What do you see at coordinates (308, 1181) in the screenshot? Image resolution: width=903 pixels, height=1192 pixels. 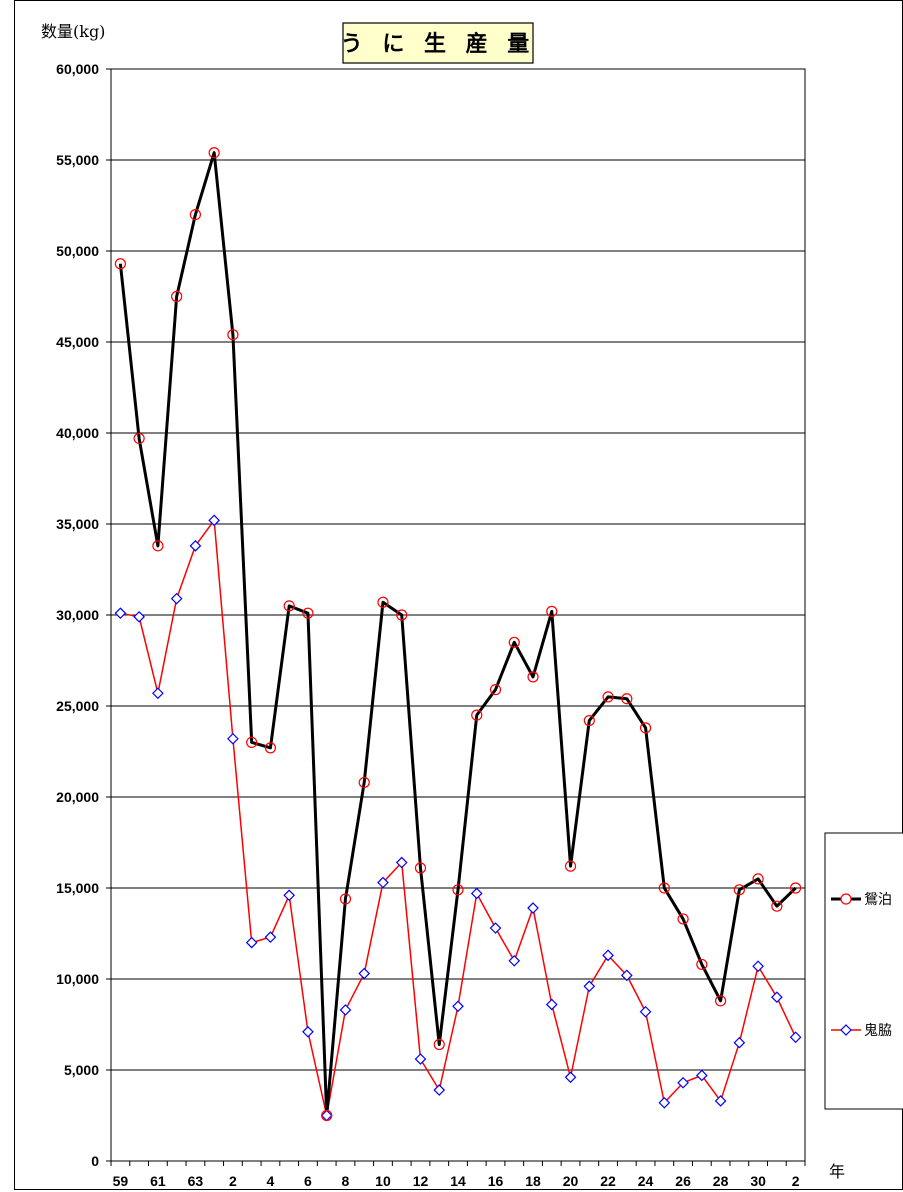 I see `x-tick-label: 6` at bounding box center [308, 1181].